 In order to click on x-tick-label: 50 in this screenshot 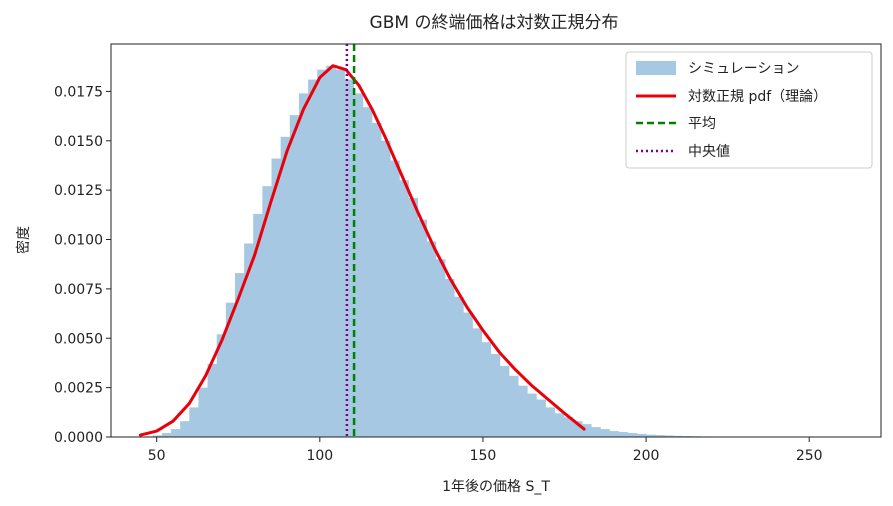, I will do `click(157, 456)`.